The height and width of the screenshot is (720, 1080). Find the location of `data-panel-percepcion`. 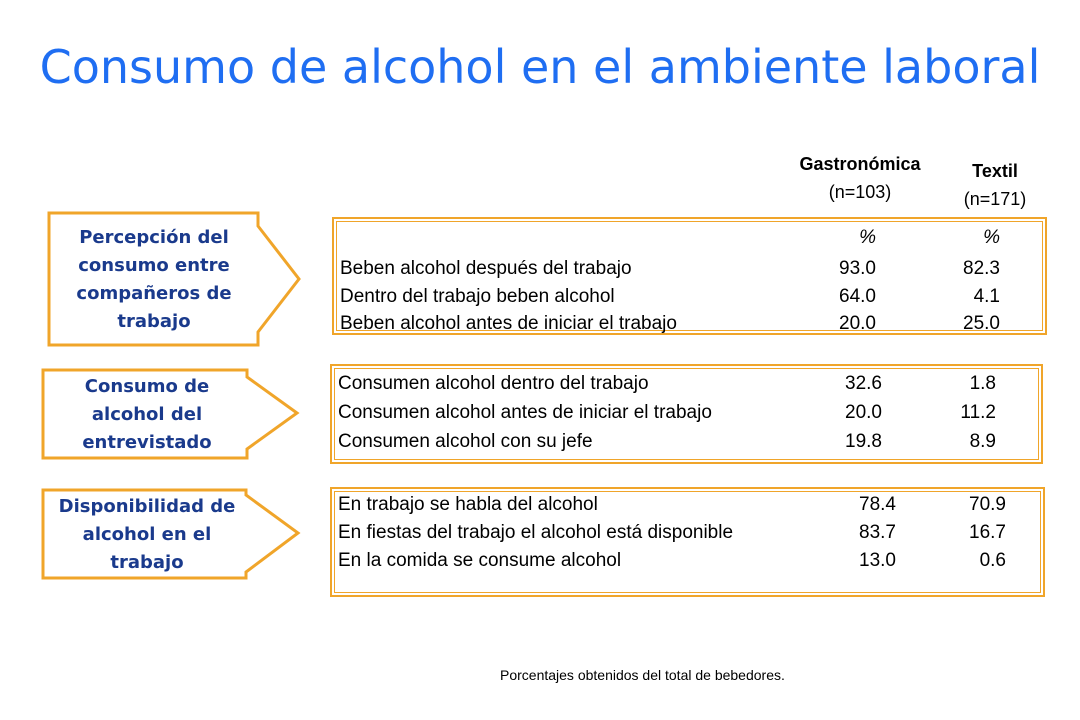

data-panel-percepcion is located at coordinates (689, 276).